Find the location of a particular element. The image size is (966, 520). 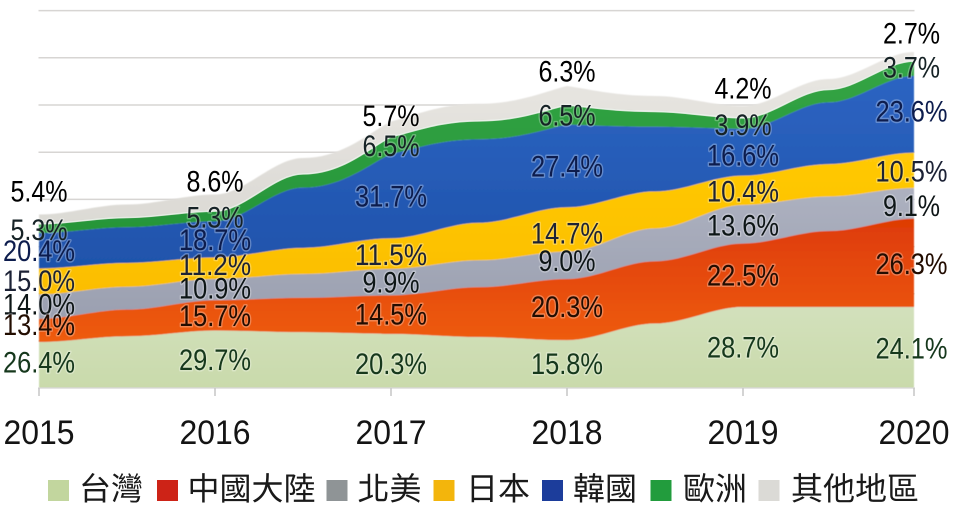

svg-text: 31.7% is located at coordinates (391, 198).